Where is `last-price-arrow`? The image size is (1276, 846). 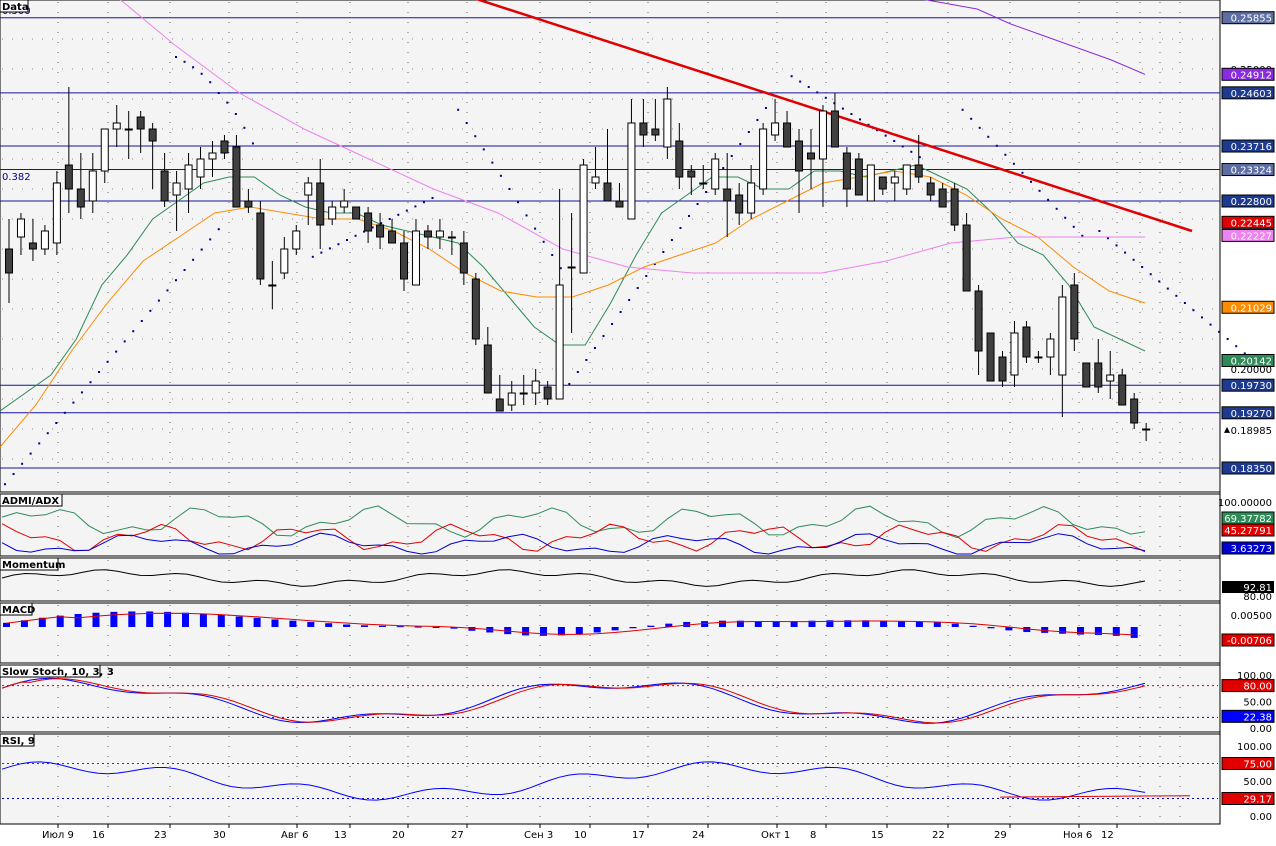
last-price-arrow is located at coordinates (1227, 429).